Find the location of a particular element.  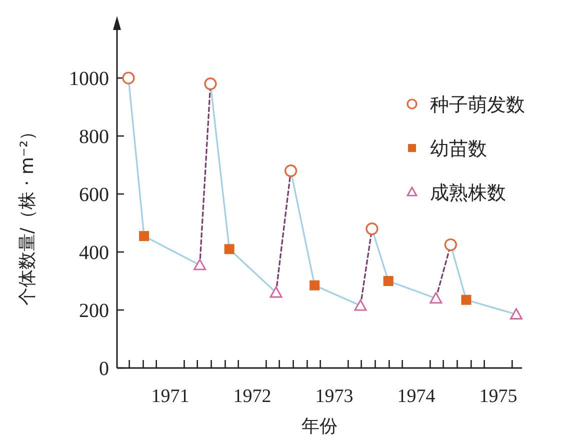

x-tick-label: 1971 is located at coordinates (170, 396).